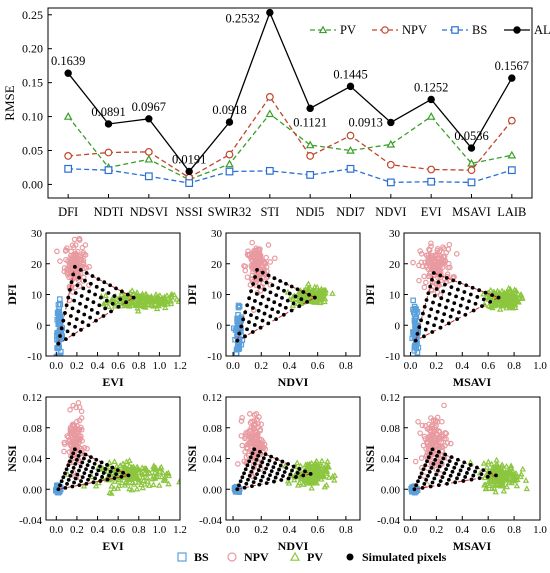 Image resolution: width=550 pixels, height=573 pixels. I want to click on x-tick-label: 1.0, so click(540, 530).